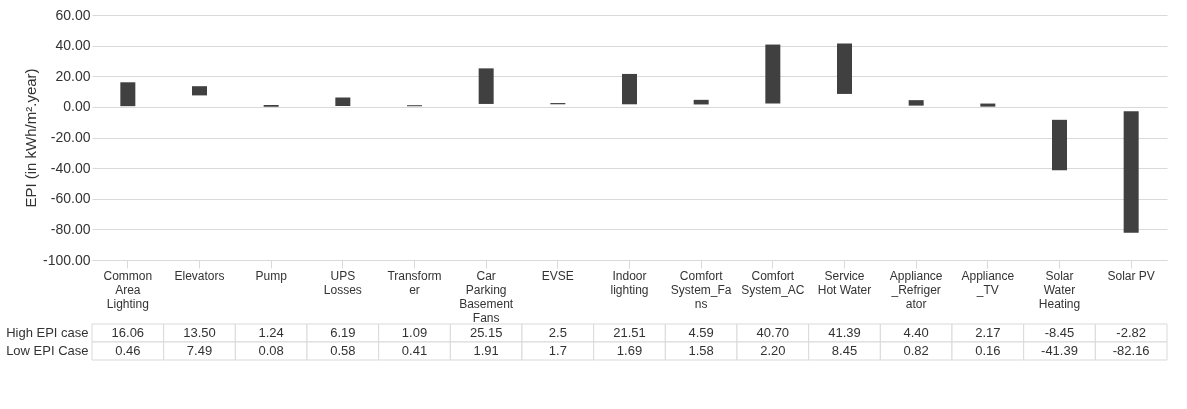 The height and width of the screenshot is (409, 1187). What do you see at coordinates (343, 350) in the screenshot?
I see `data-label: 0.58` at bounding box center [343, 350].